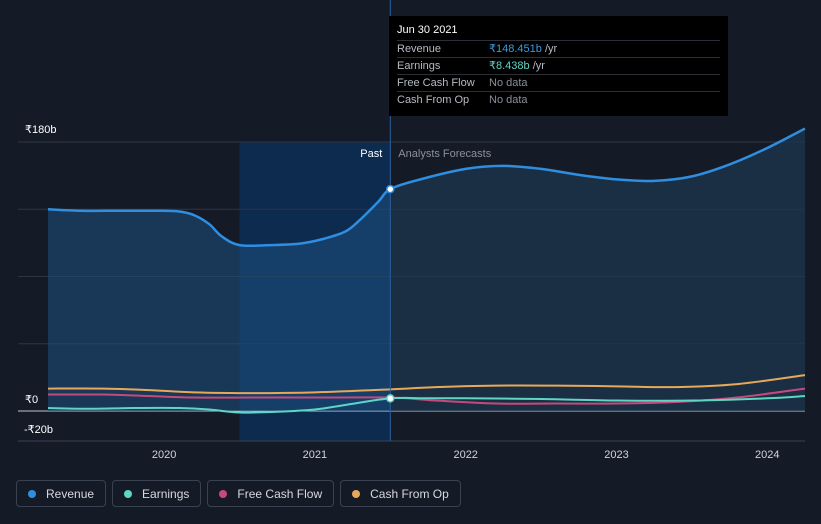 Image resolution: width=821 pixels, height=524 pixels. Describe the element at coordinates (128, 493) in the screenshot. I see `earnings-dot-icon` at that location.